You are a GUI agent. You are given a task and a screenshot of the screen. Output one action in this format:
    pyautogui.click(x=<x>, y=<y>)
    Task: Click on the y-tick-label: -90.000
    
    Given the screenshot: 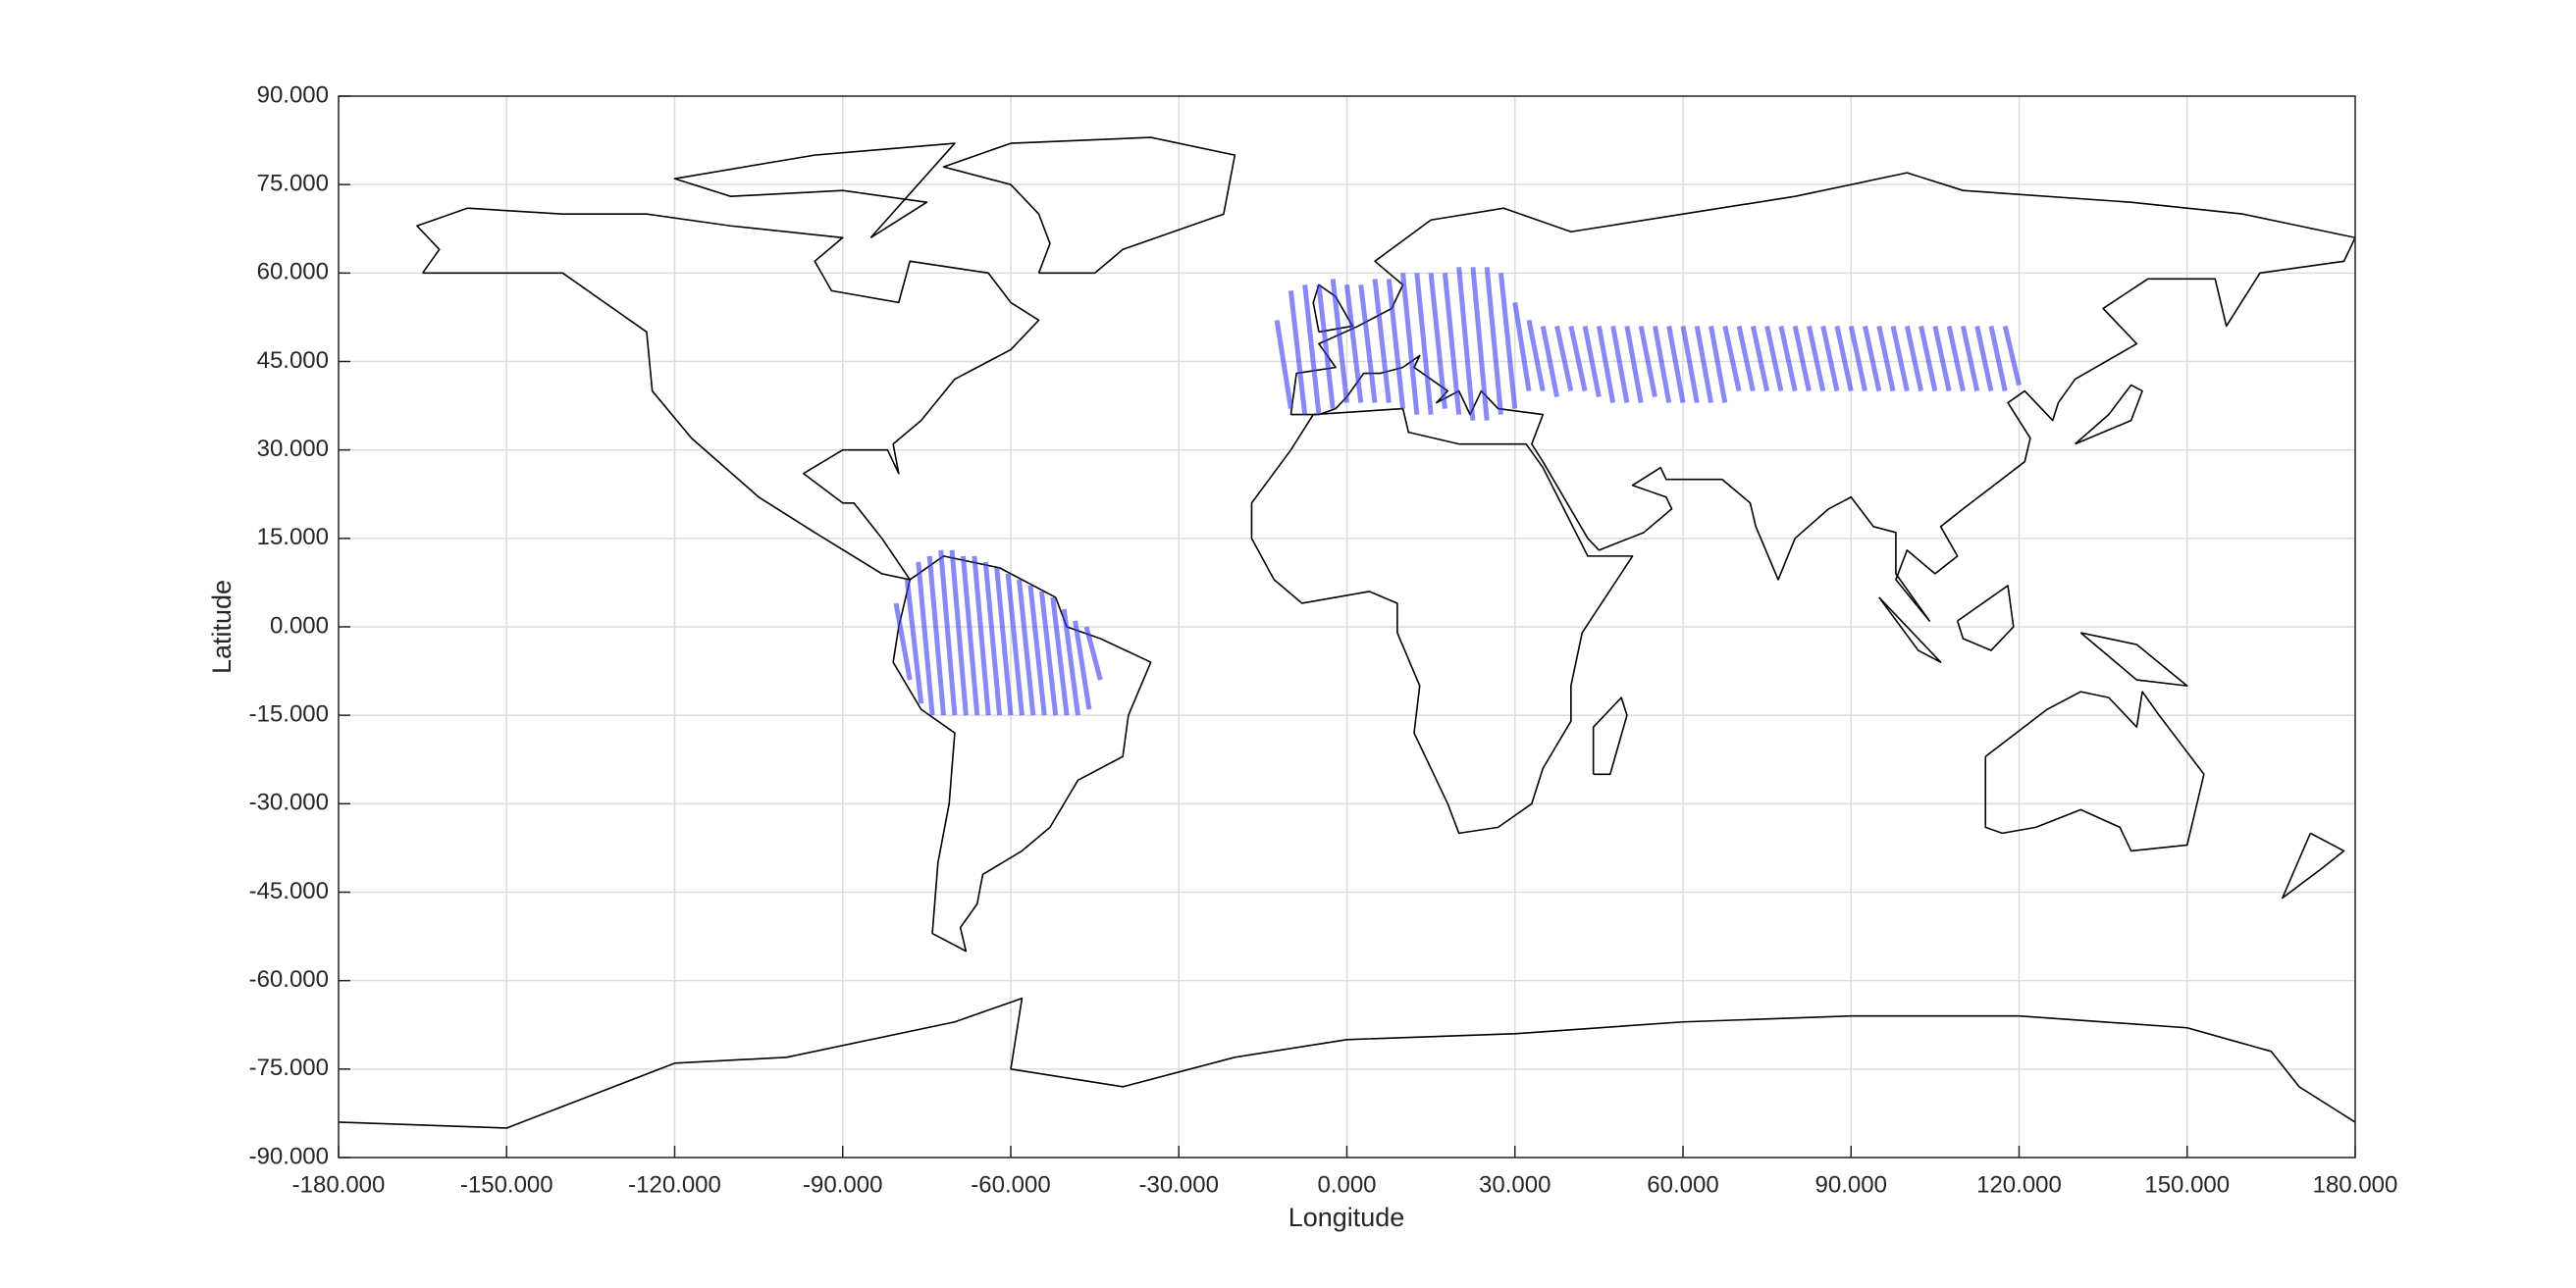 What is the action you would take?
    pyautogui.click(x=289, y=1156)
    